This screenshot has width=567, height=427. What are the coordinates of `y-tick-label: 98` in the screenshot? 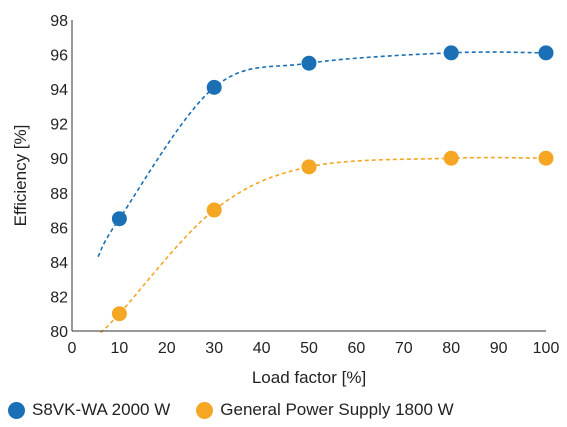 It's located at (59, 21).